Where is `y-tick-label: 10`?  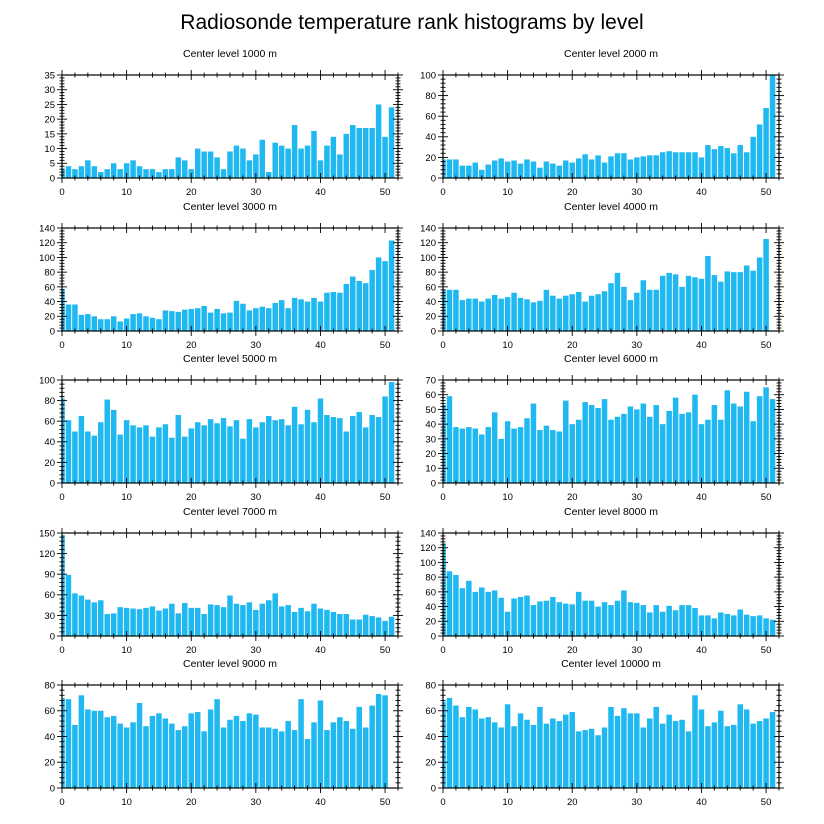 y-tick-label: 10 is located at coordinates (430, 469).